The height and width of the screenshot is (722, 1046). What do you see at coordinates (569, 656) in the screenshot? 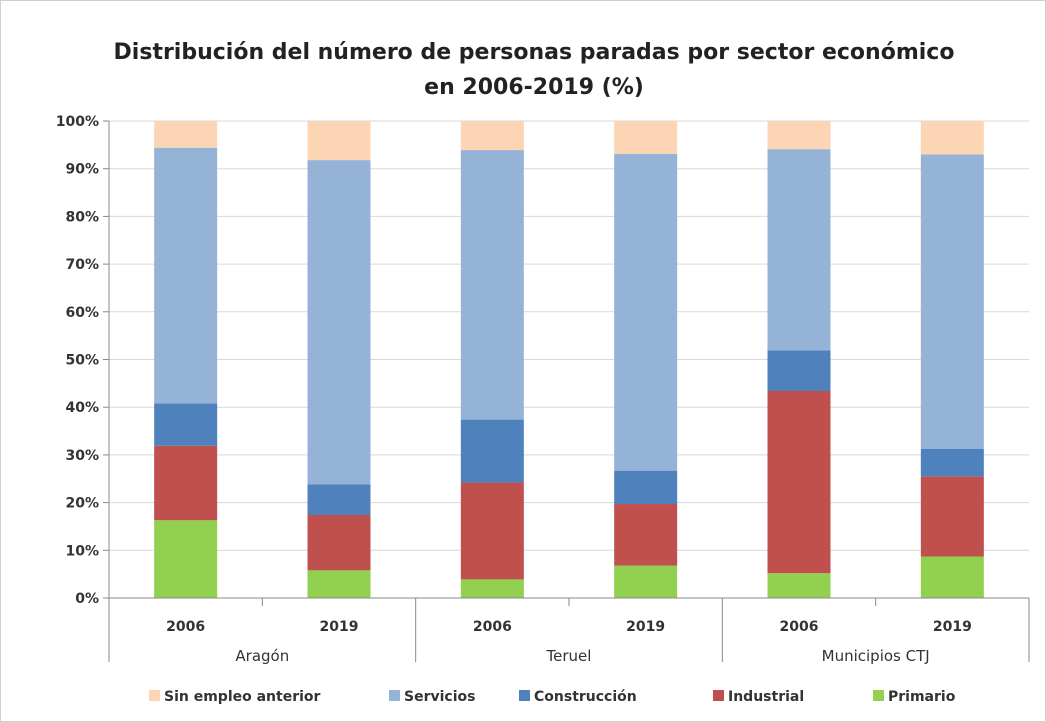
I see `group-label: Teruel` at bounding box center [569, 656].